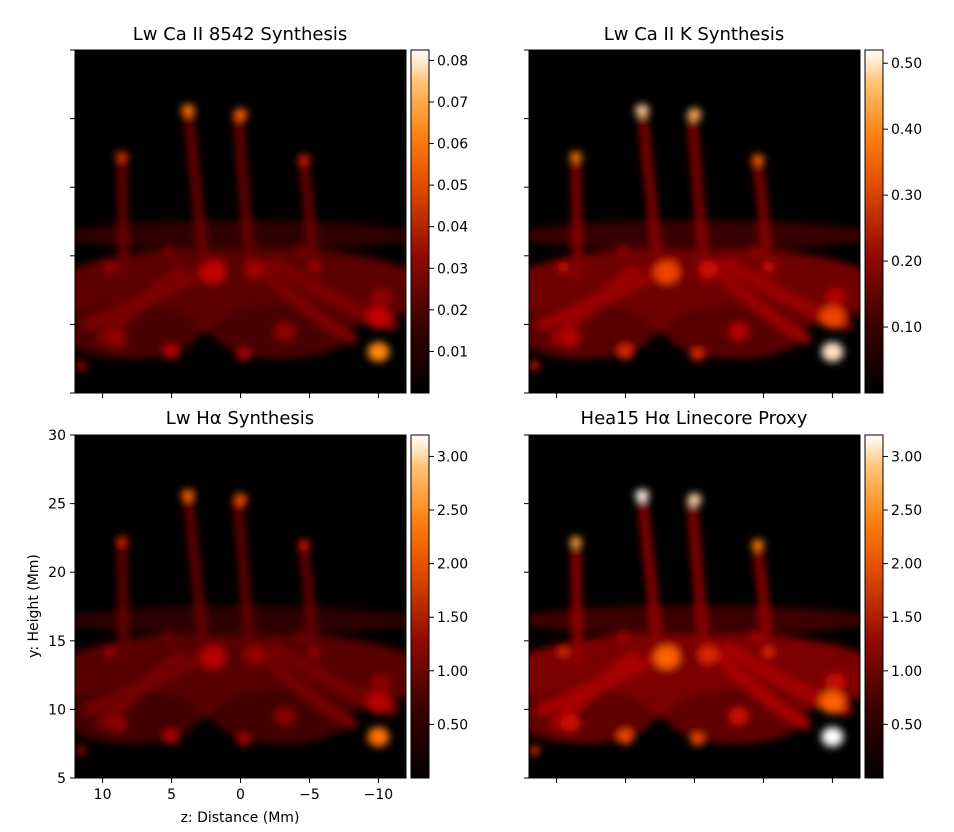 This screenshot has height=832, width=954. What do you see at coordinates (452, 311) in the screenshot?
I see `colorbar-tick-label: 0.02` at bounding box center [452, 311].